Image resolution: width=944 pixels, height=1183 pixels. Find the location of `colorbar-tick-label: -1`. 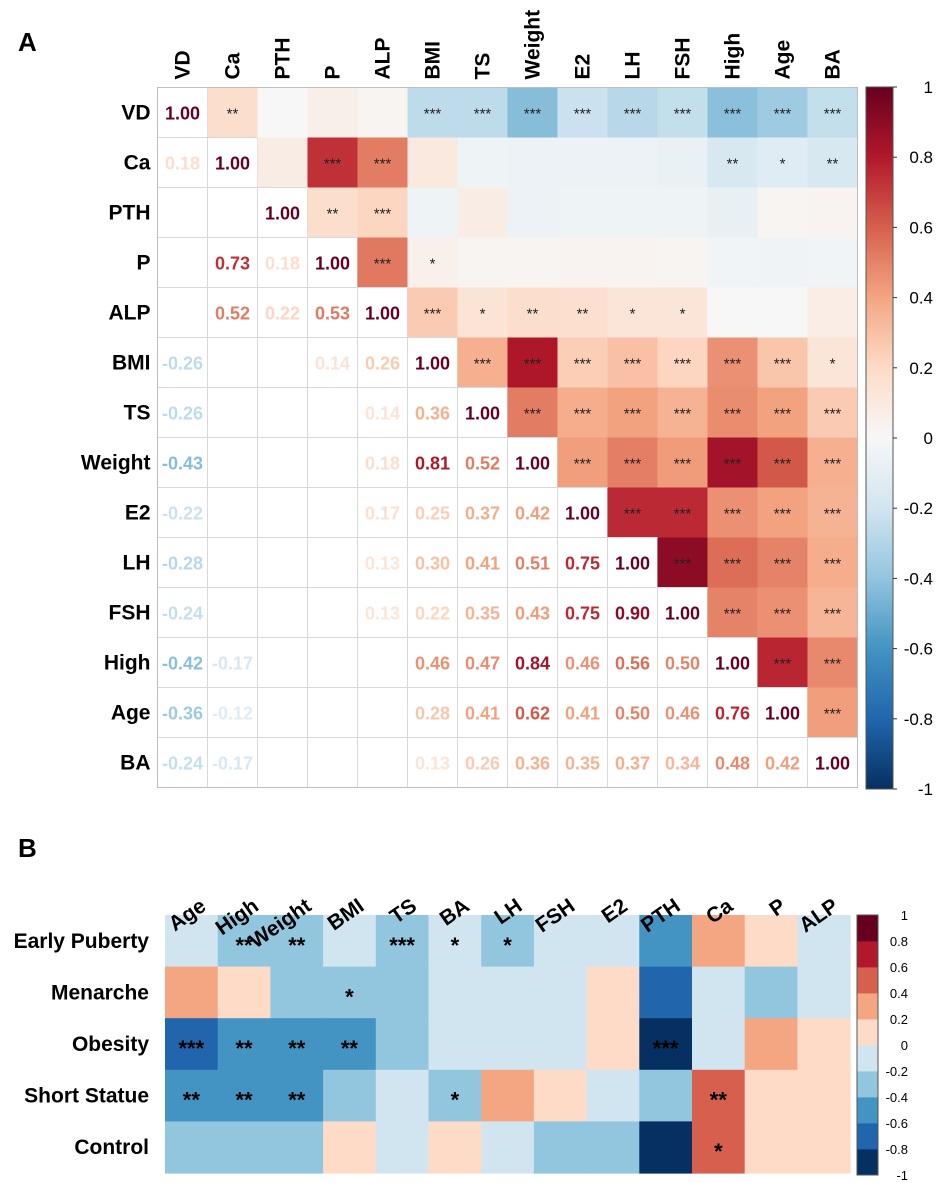

colorbar-tick-label: -1 is located at coordinates (902, 1175).